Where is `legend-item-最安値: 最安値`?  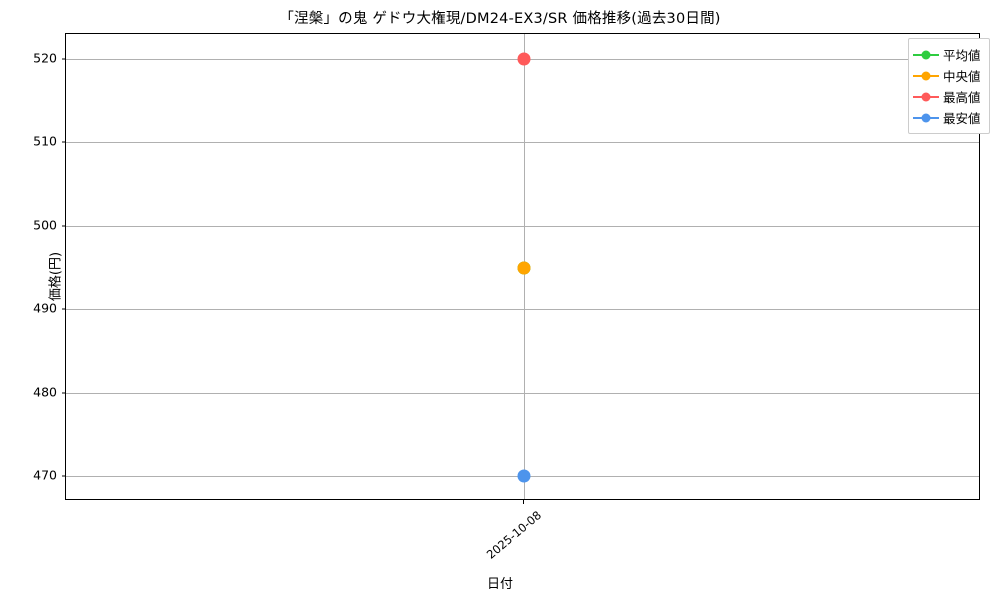 legend-item-最安値: 最安値 is located at coordinates (948, 117).